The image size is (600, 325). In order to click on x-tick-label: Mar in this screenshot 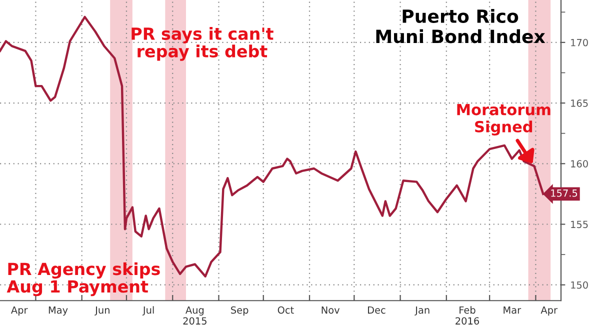, I will do `click(513, 310)`.